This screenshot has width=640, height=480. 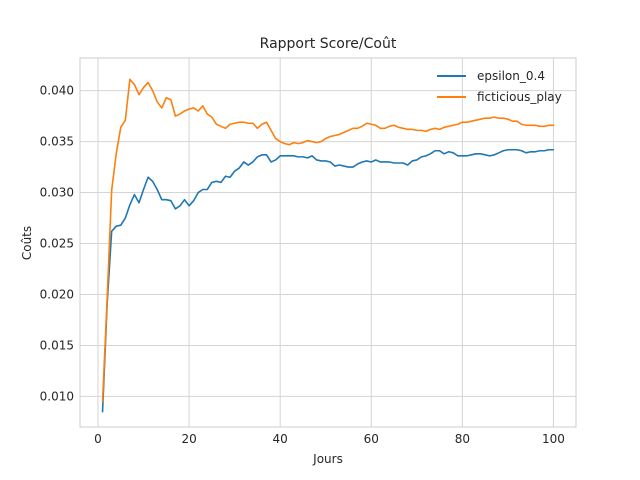 What do you see at coordinates (57, 91) in the screenshot?
I see `y-tick-label: 0.040` at bounding box center [57, 91].